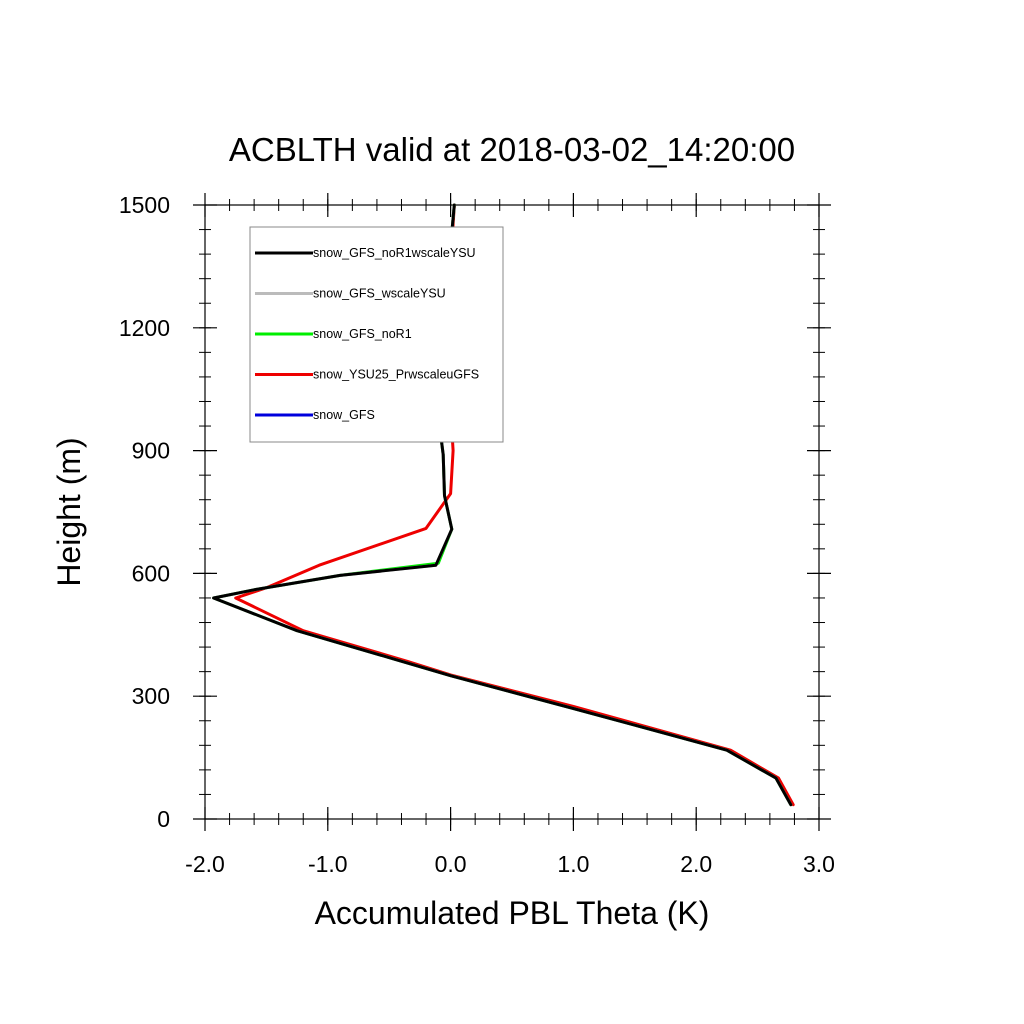  I want to click on legend-label: snow_GFS_noR1, so click(362, 334).